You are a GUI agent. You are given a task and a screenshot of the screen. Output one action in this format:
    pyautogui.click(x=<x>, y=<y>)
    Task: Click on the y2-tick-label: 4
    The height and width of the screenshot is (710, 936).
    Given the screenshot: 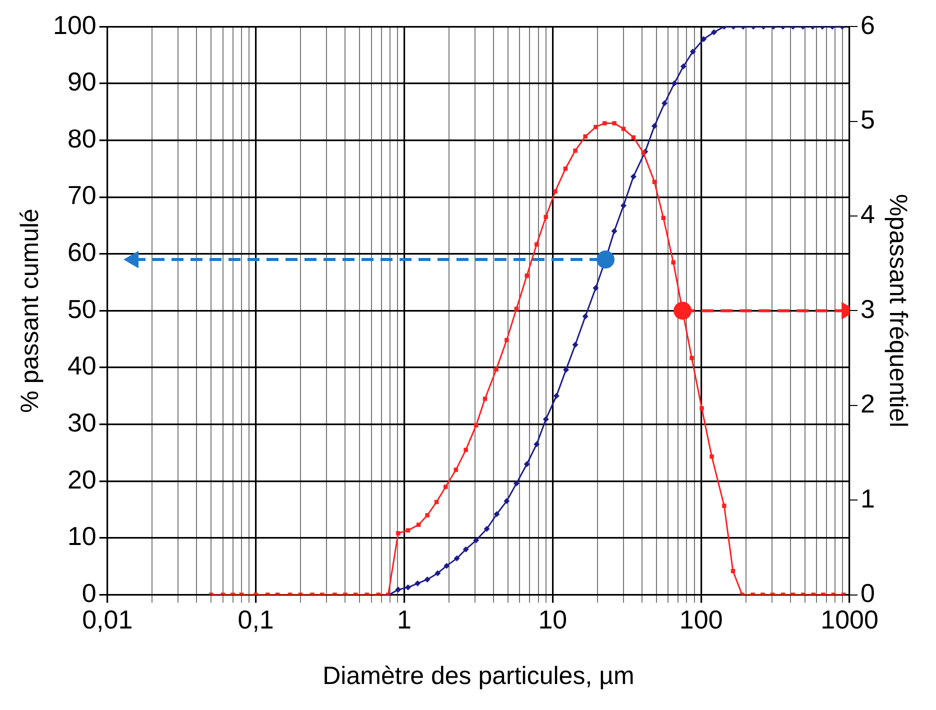 What is the action you would take?
    pyautogui.click(x=868, y=214)
    